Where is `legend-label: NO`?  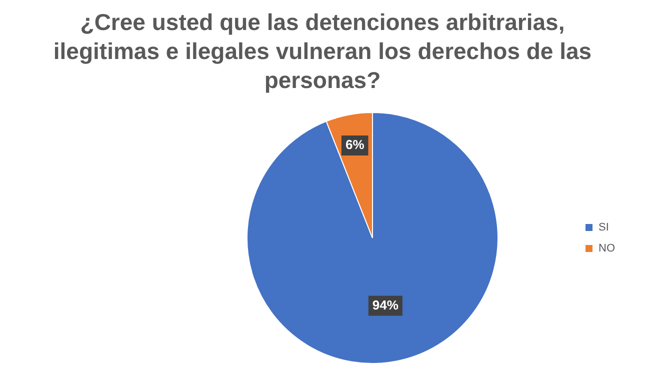 legend-label: NO is located at coordinates (607, 248).